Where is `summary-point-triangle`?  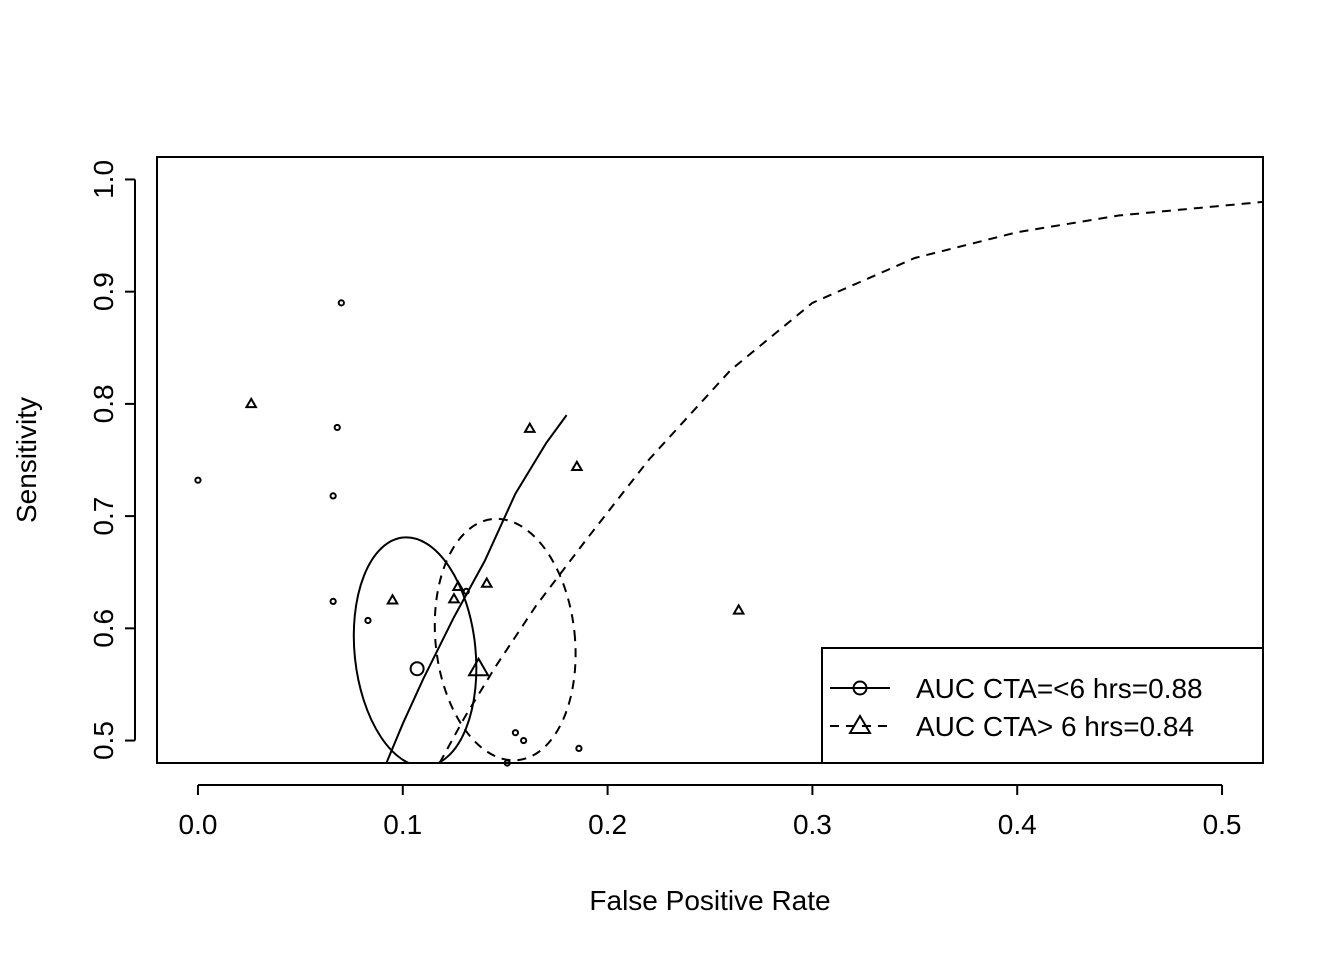 summary-point-triangle is located at coordinates (478, 666).